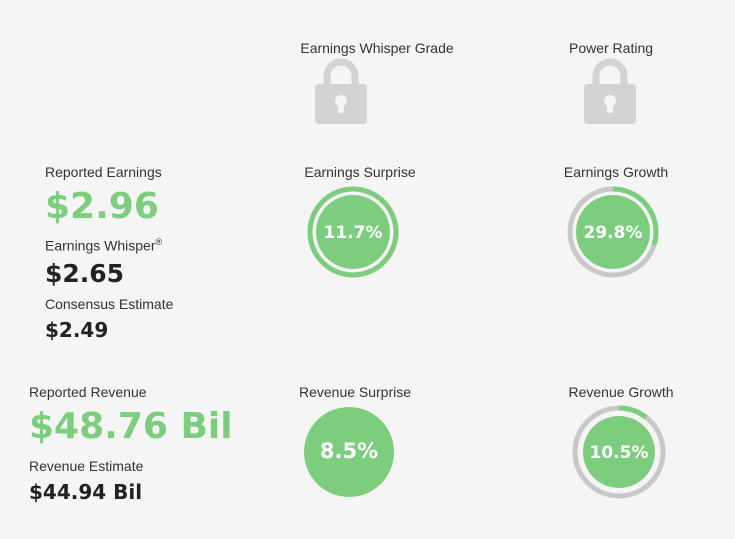 This screenshot has height=539, width=735. What do you see at coordinates (621, 392) in the screenshot?
I see `revenue-growth-label: Revenue Growth` at bounding box center [621, 392].